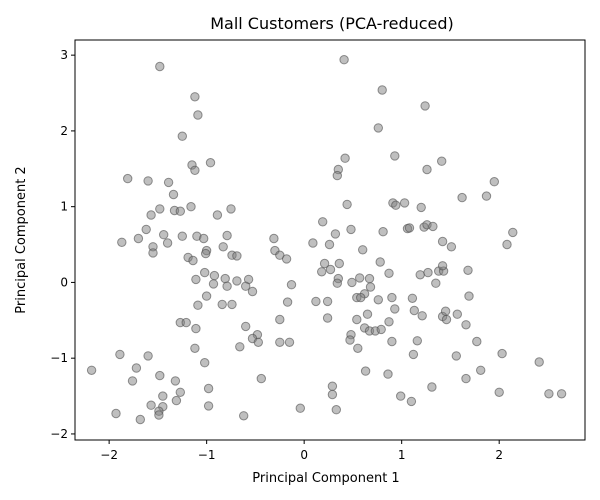  What do you see at coordinates (325, 478) in the screenshot?
I see `x-axis-label: Principal Component 1` at bounding box center [325, 478].